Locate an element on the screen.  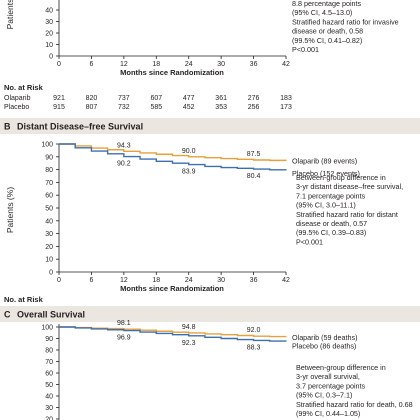
risk-table-cell: 921 is located at coordinates (59, 98).